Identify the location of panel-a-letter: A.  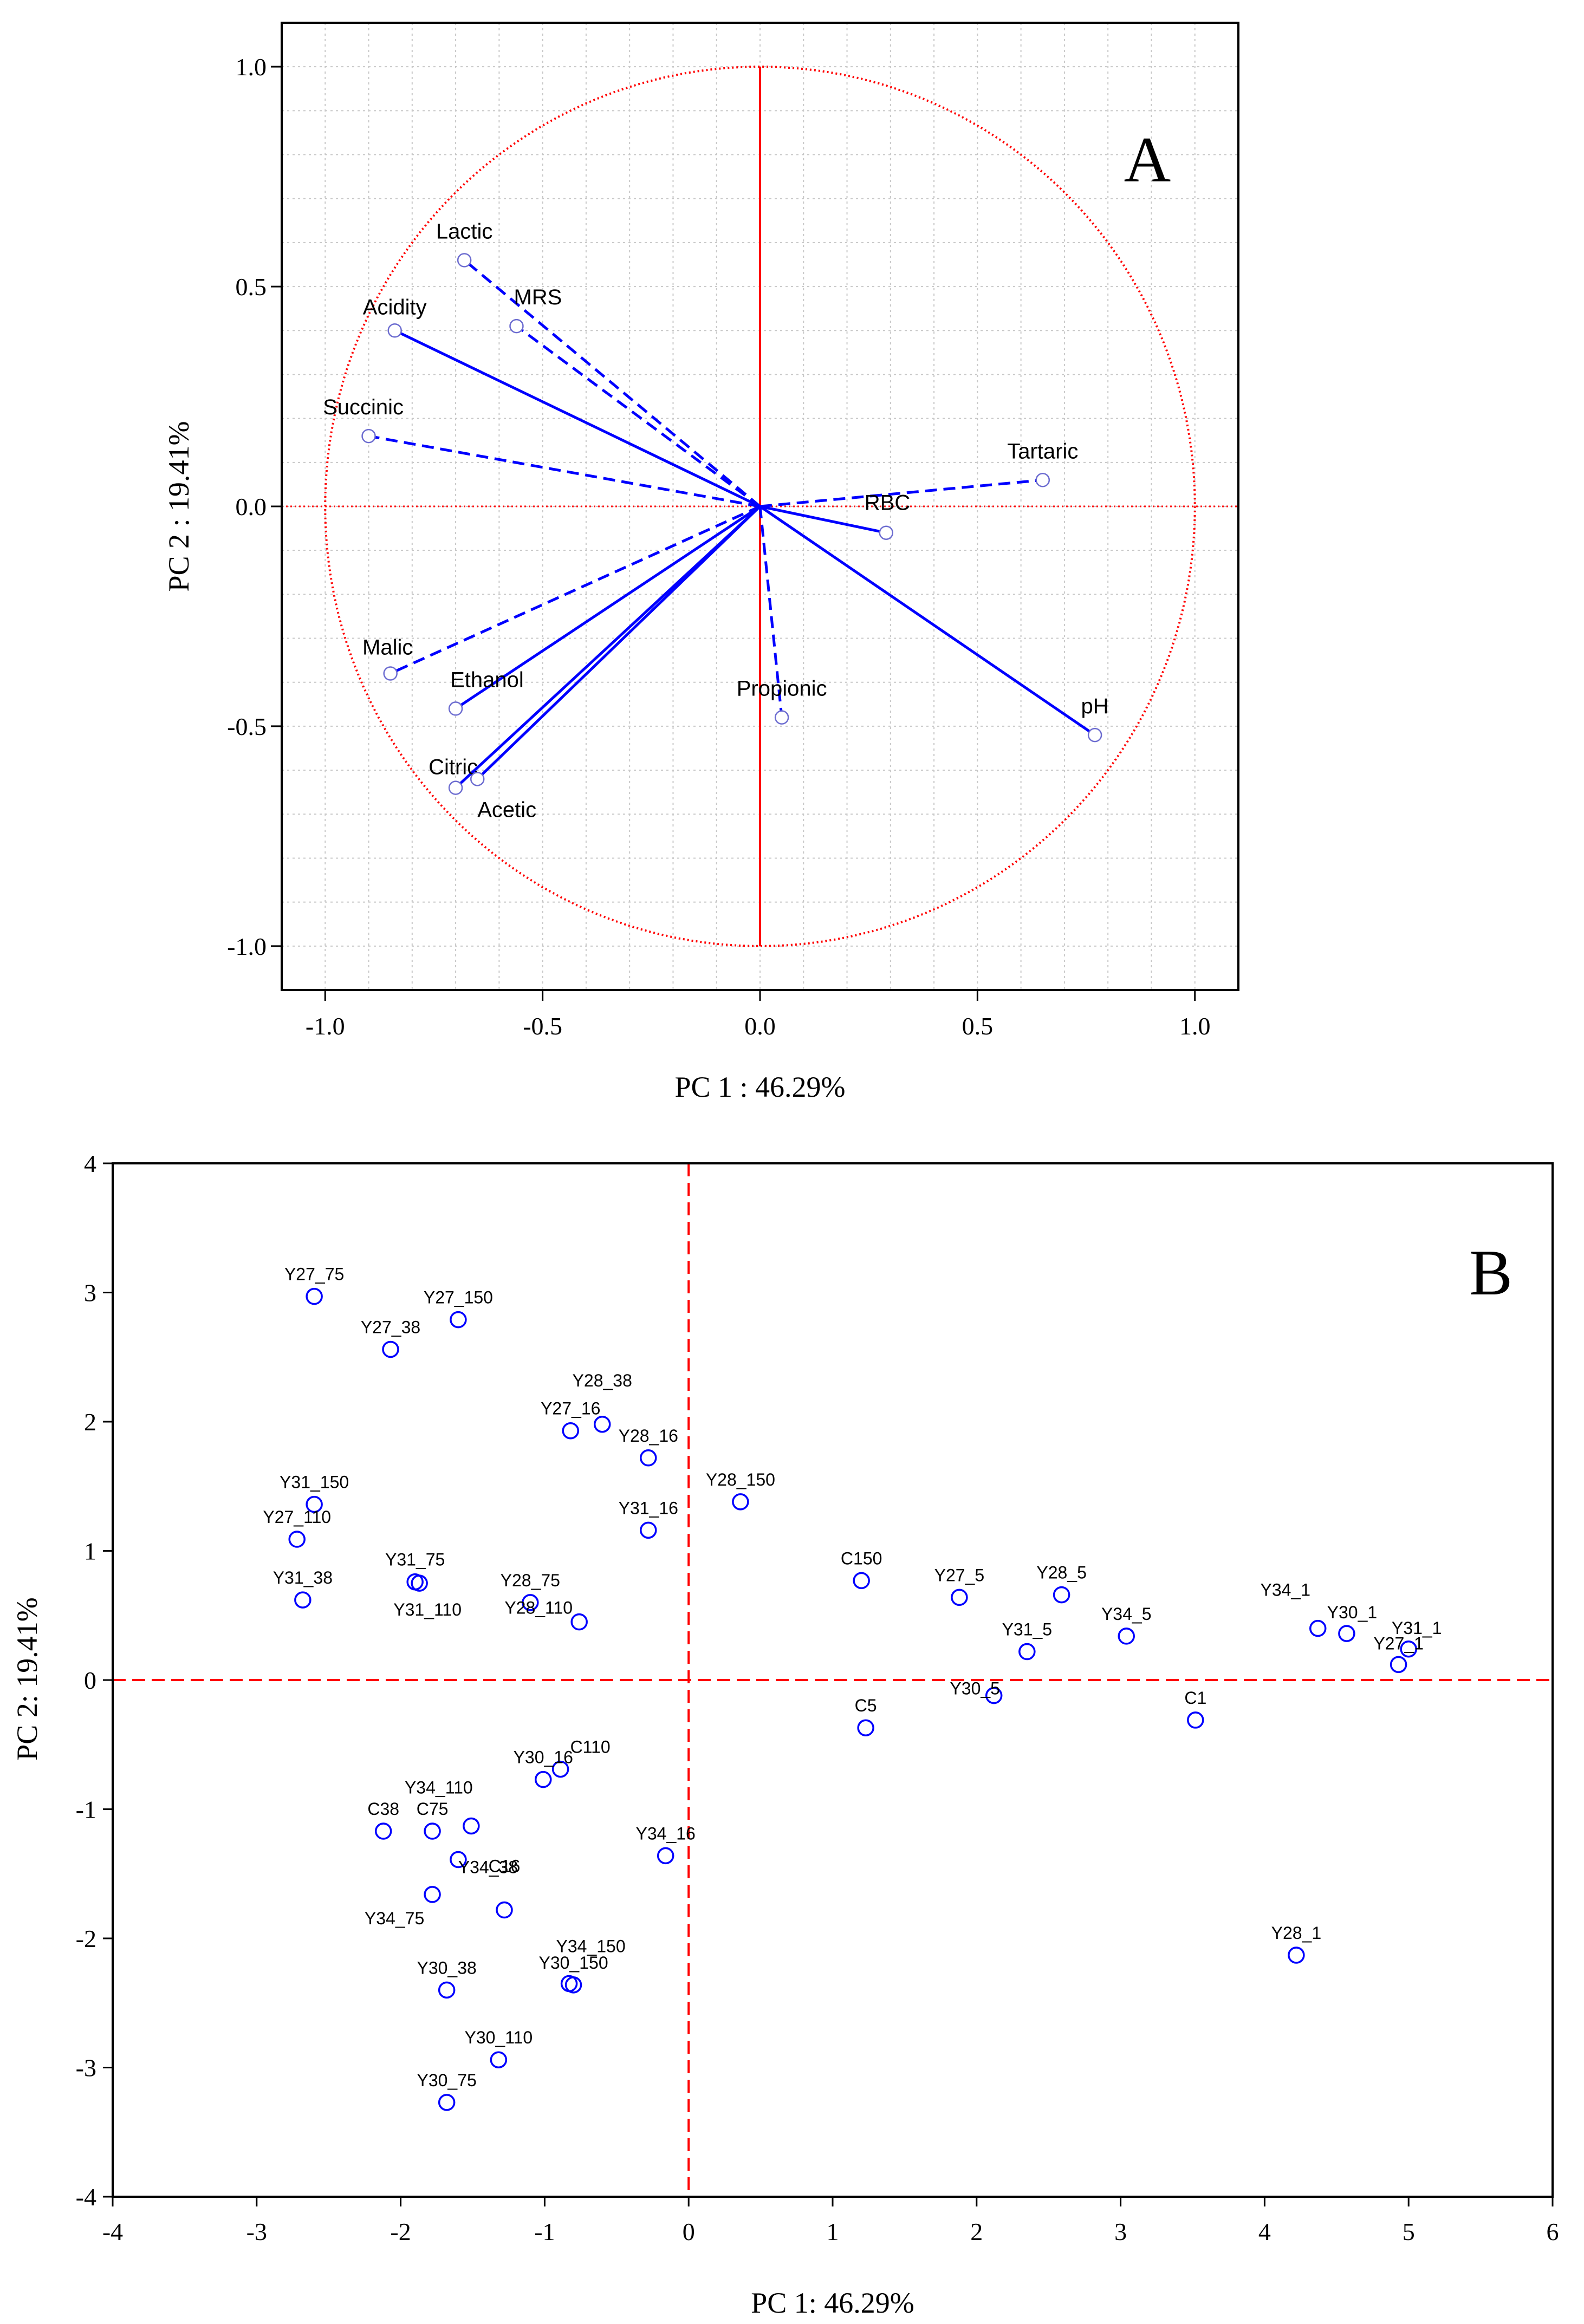
(1148, 160).